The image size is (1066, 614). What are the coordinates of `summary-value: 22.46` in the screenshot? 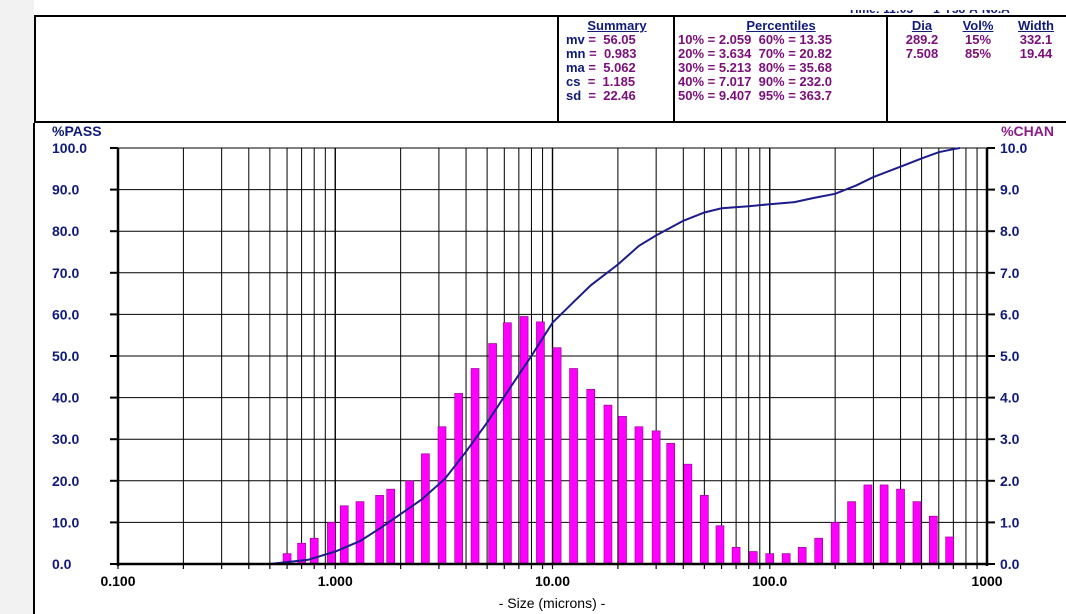 It's located at (619, 95).